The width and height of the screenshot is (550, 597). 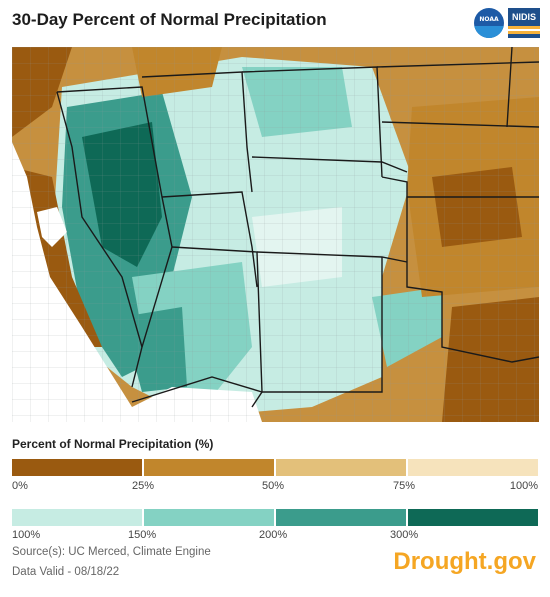 What do you see at coordinates (524, 23) in the screenshot?
I see `nidis-logo: NIDIS` at bounding box center [524, 23].